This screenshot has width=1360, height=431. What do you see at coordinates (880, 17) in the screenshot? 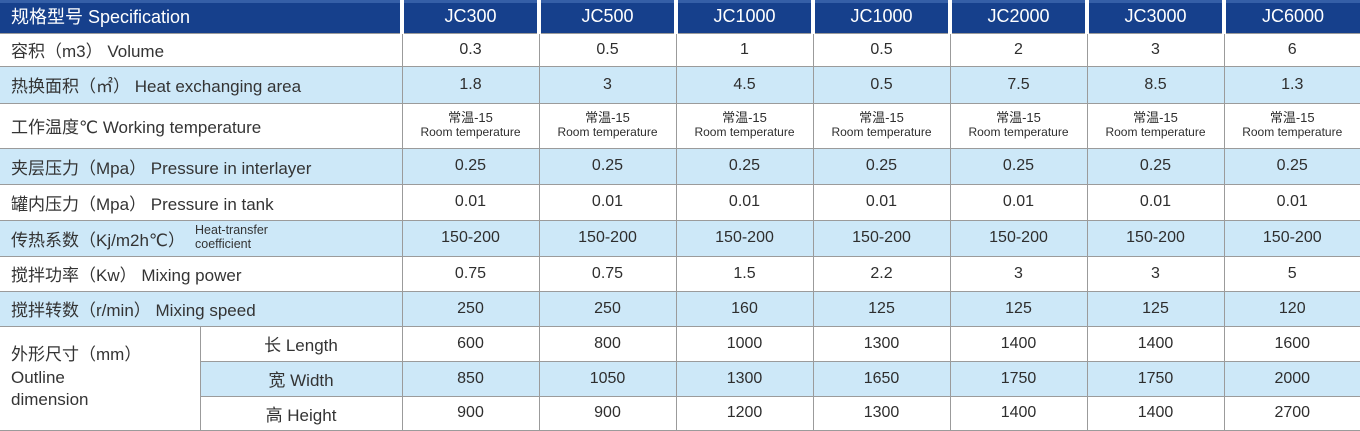
I see `column-header-jc1000b: JC1000` at bounding box center [880, 17].